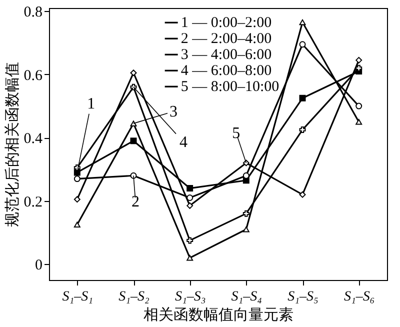 The width and height of the screenshot is (400, 327). What do you see at coordinates (174, 111) in the screenshot?
I see `annotation: 3` at bounding box center [174, 111].